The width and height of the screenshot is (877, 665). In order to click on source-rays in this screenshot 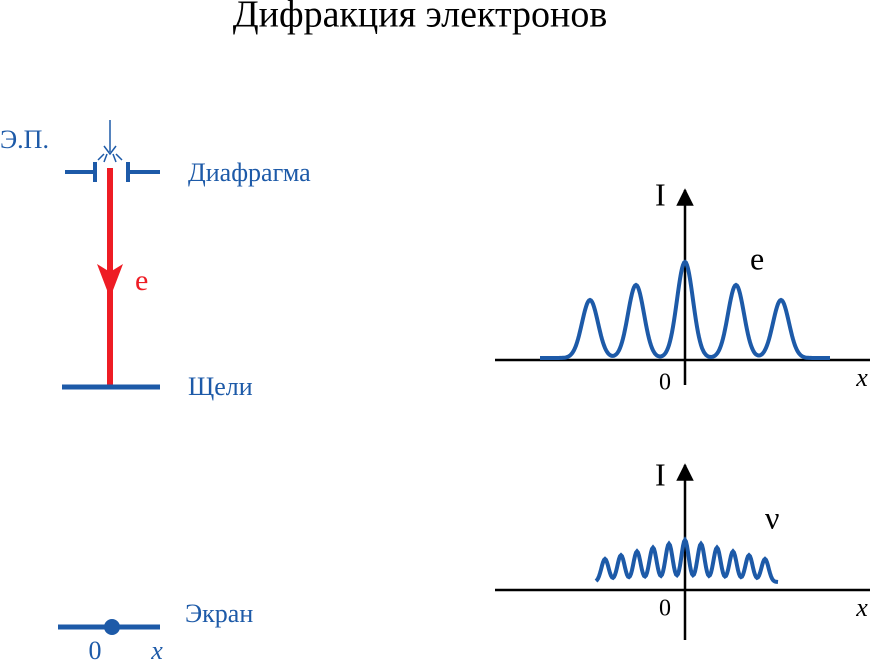, I will do `click(110, 158)`.